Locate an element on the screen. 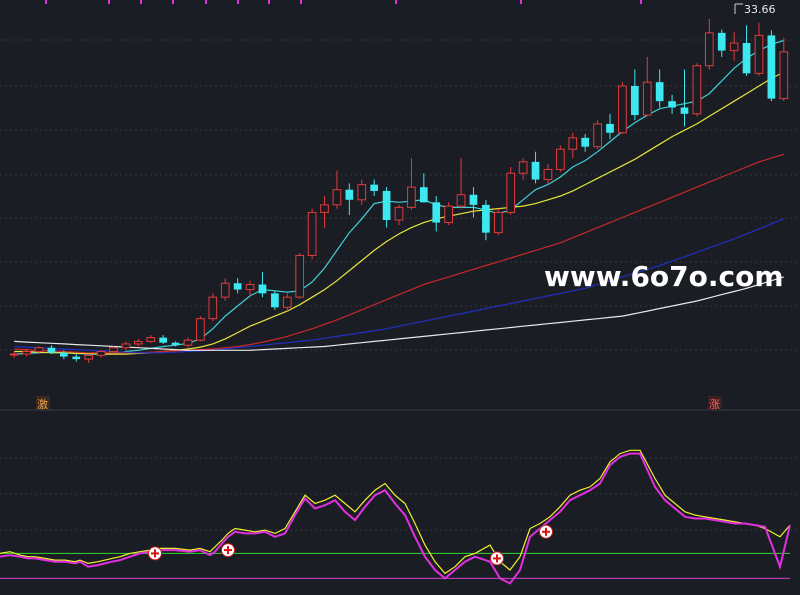 The image size is (800, 595). signal-rise-label: 涨 is located at coordinates (714, 404).